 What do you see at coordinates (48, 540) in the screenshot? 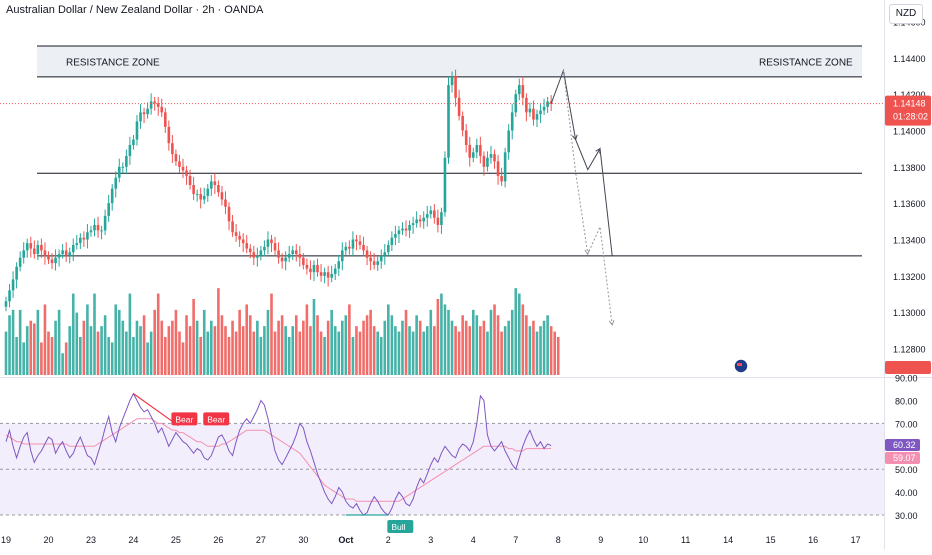
I see `time-tick-label: 20` at bounding box center [48, 540].